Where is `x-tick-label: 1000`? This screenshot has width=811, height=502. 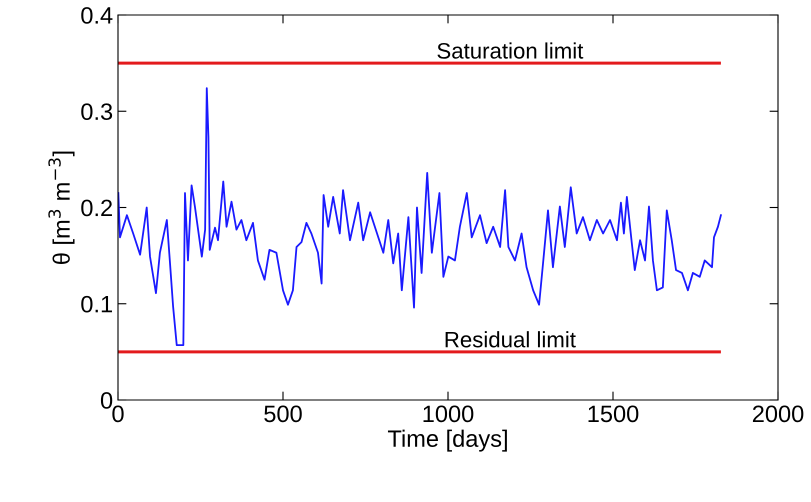
x-tick-label: 1000 is located at coordinates (449, 413).